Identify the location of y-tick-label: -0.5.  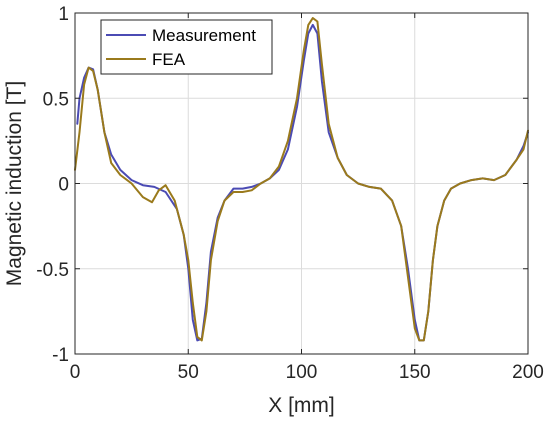
(52, 270).